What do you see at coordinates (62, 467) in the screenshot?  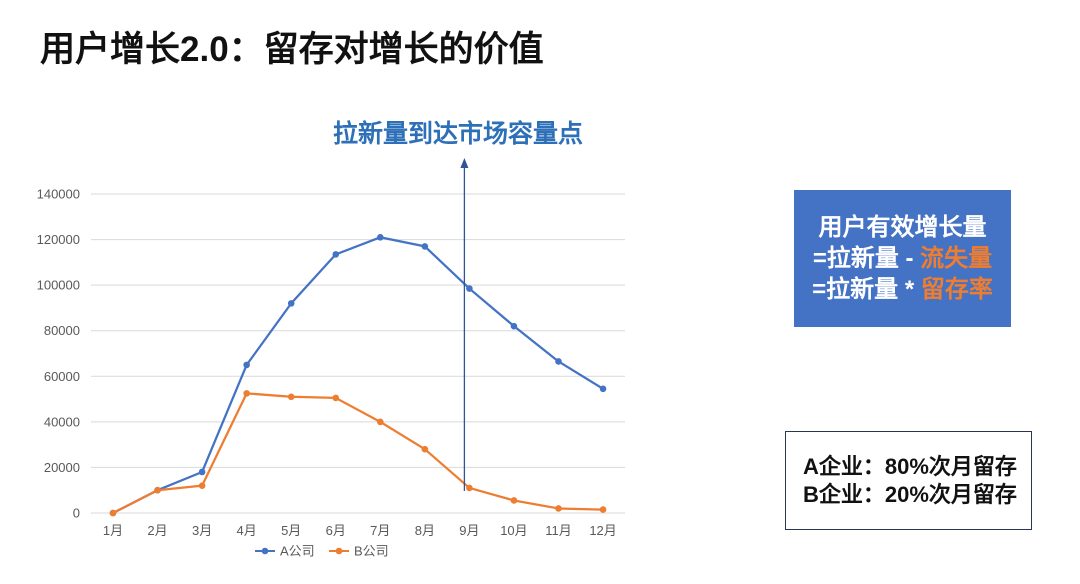 I see `y-tick-label: 20000` at bounding box center [62, 467].